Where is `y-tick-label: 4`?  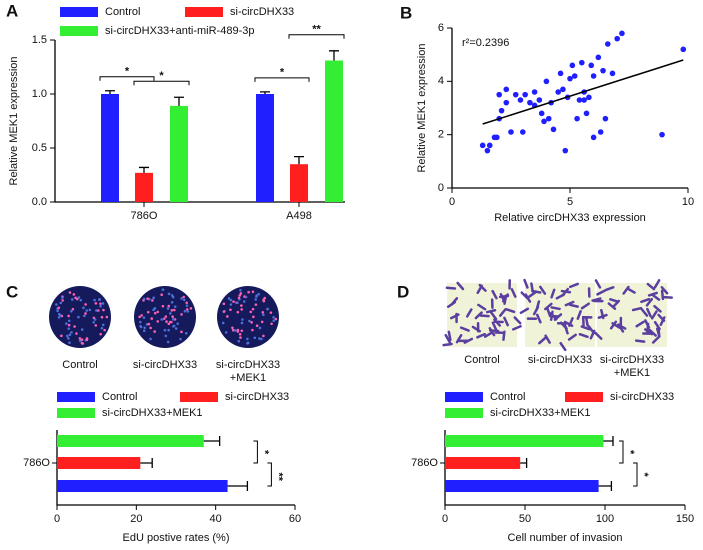 y-tick-label: 4 is located at coordinates (441, 81).